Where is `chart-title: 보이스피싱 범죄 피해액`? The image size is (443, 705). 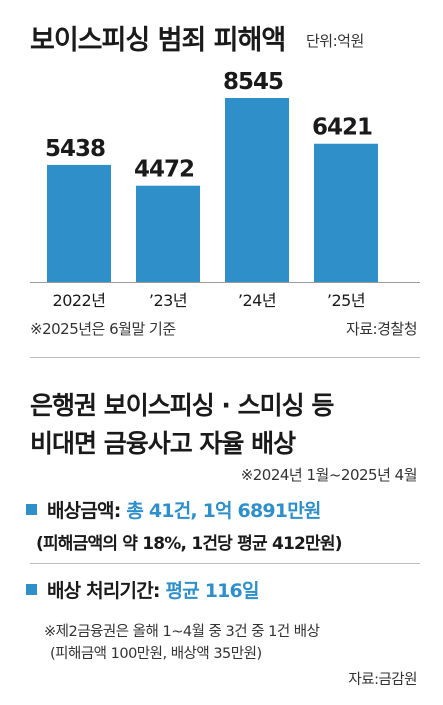
chart-title: 보이스피싱 범죄 피해액 is located at coordinates (158, 40).